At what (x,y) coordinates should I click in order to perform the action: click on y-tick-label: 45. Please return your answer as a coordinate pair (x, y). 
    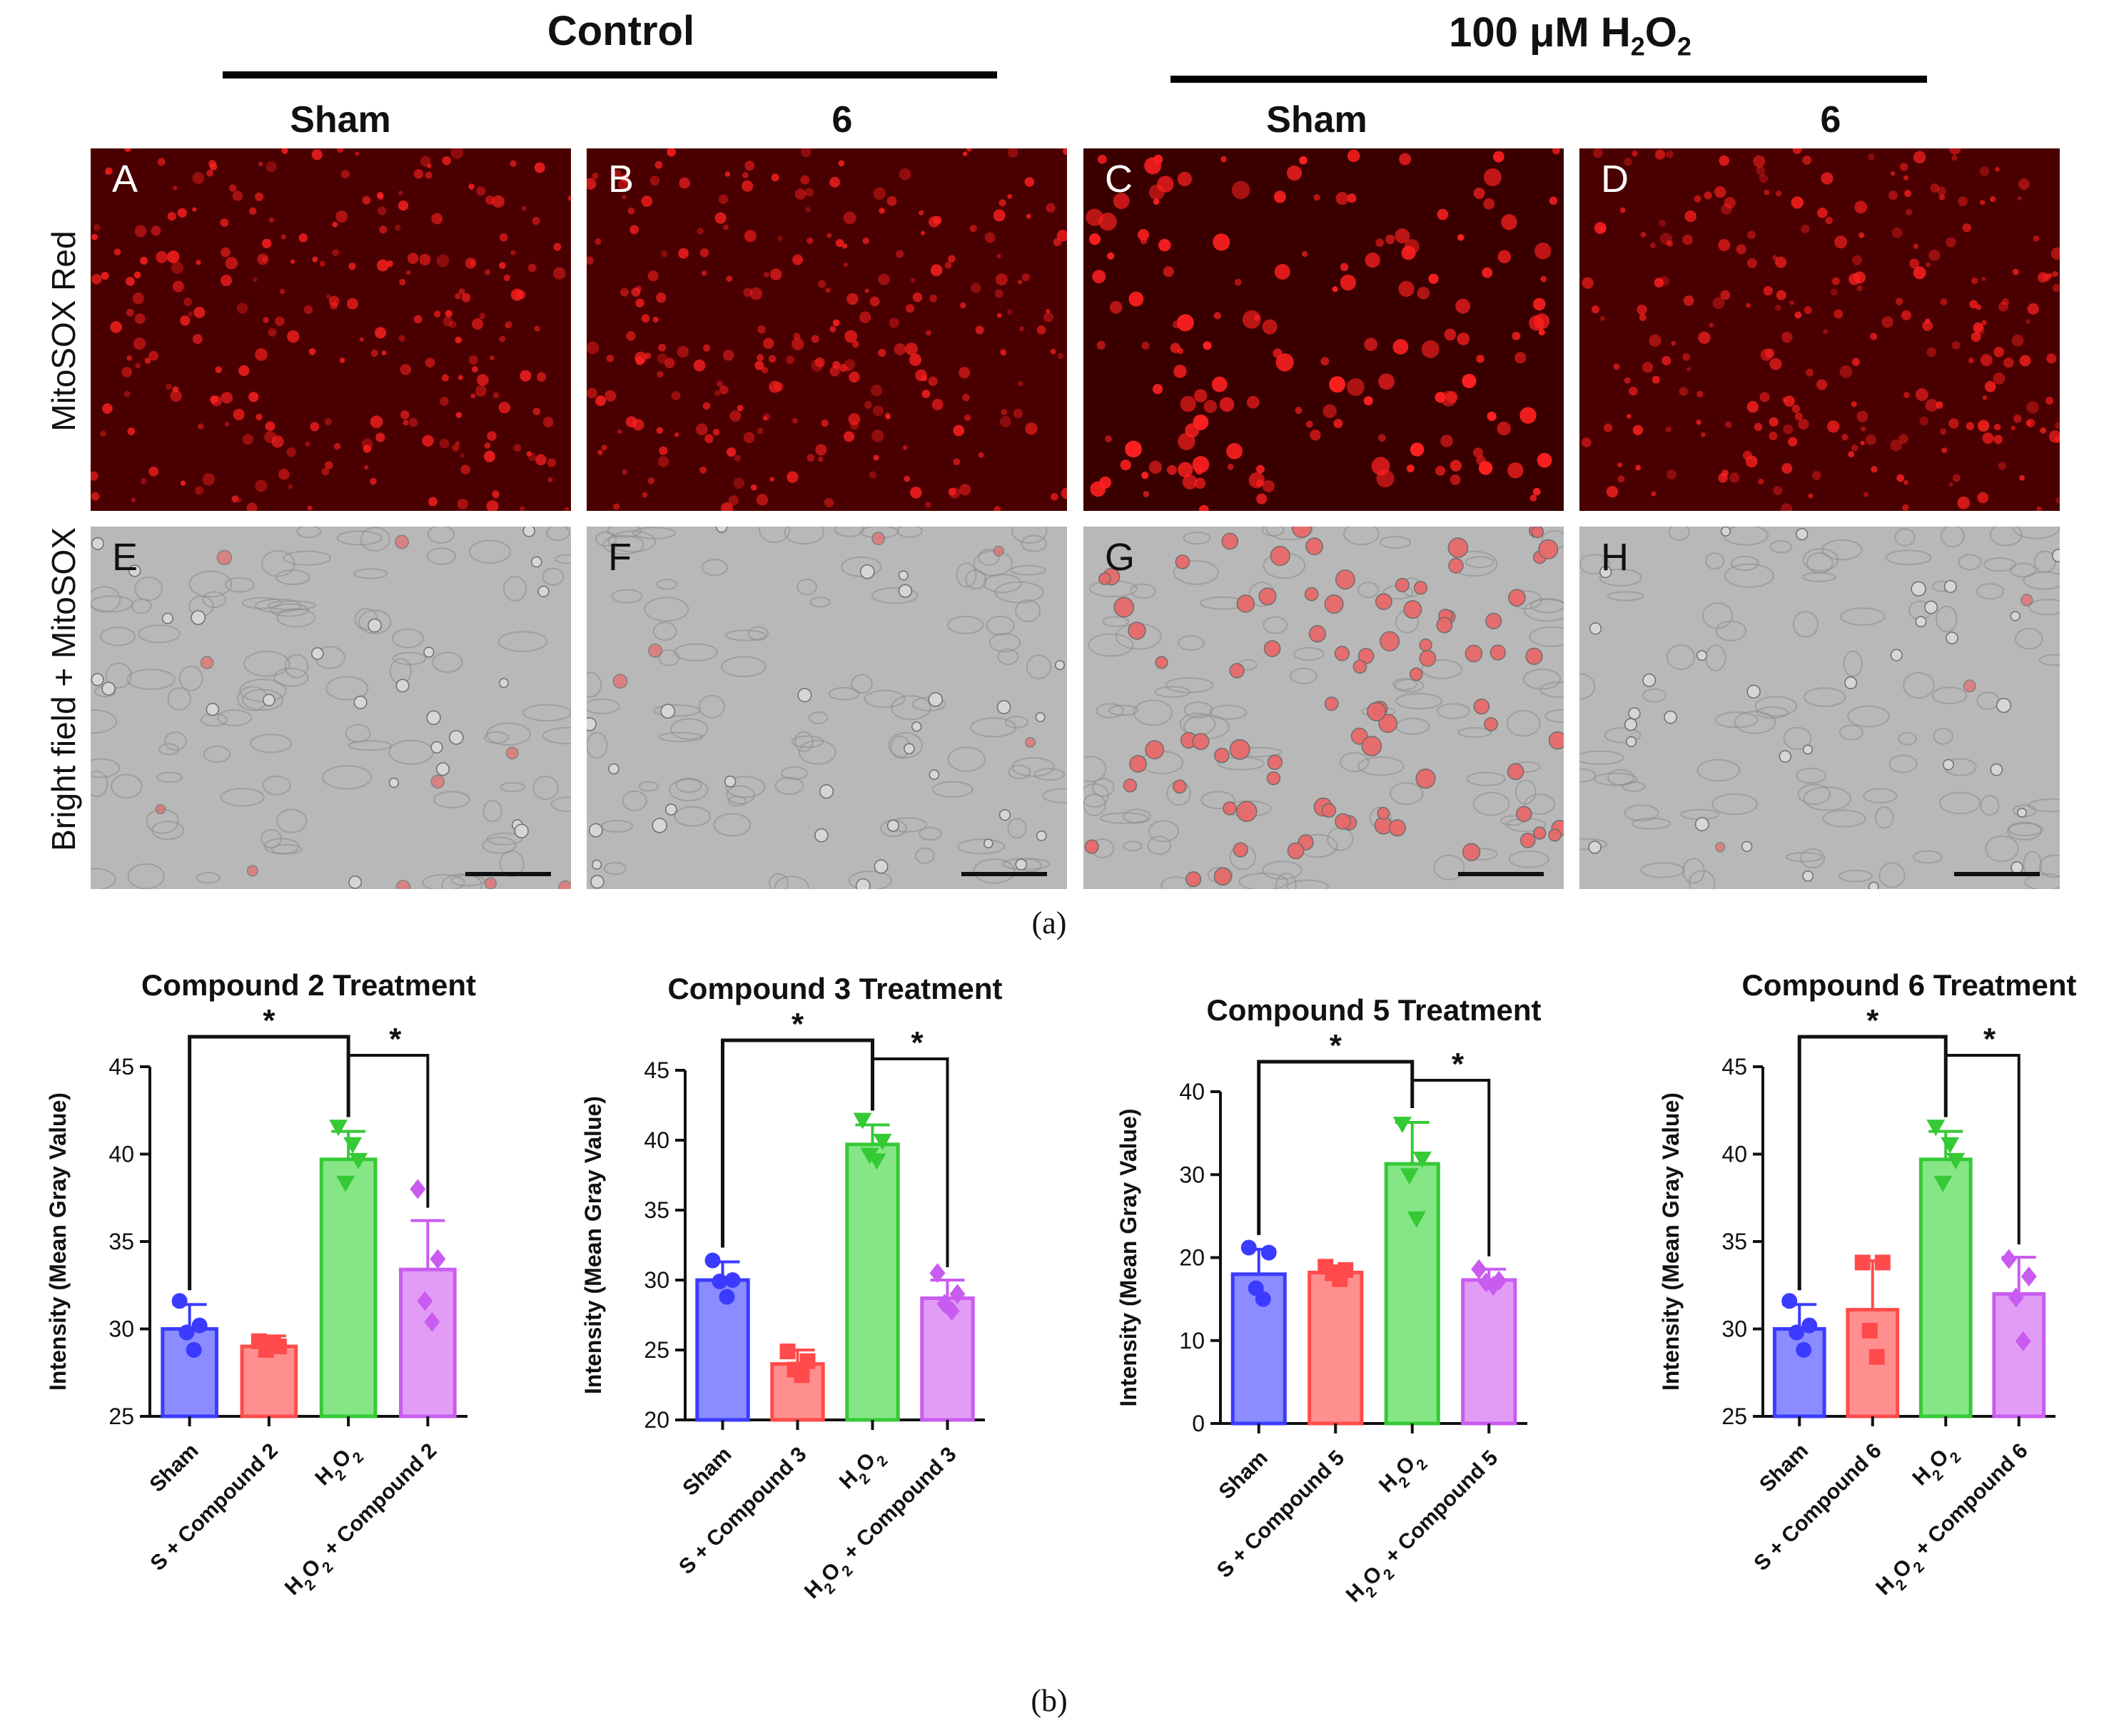
    Looking at the image, I should click on (121, 1067).